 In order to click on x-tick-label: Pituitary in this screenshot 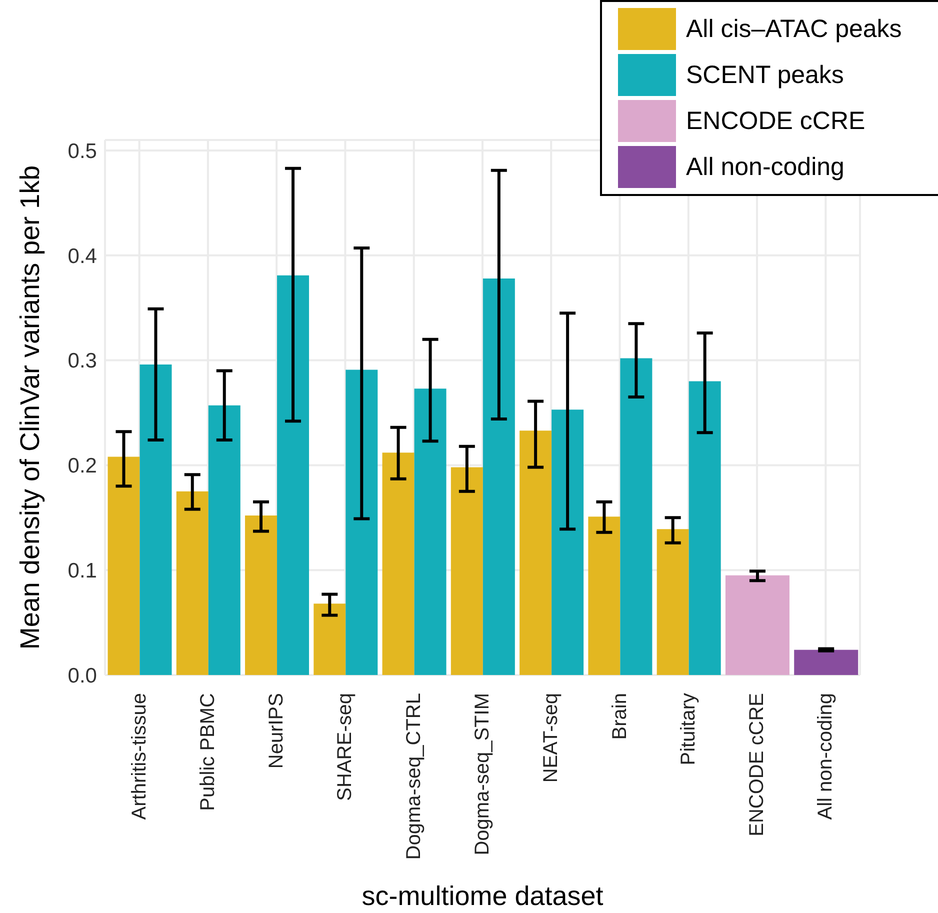, I will do `click(688, 729)`.